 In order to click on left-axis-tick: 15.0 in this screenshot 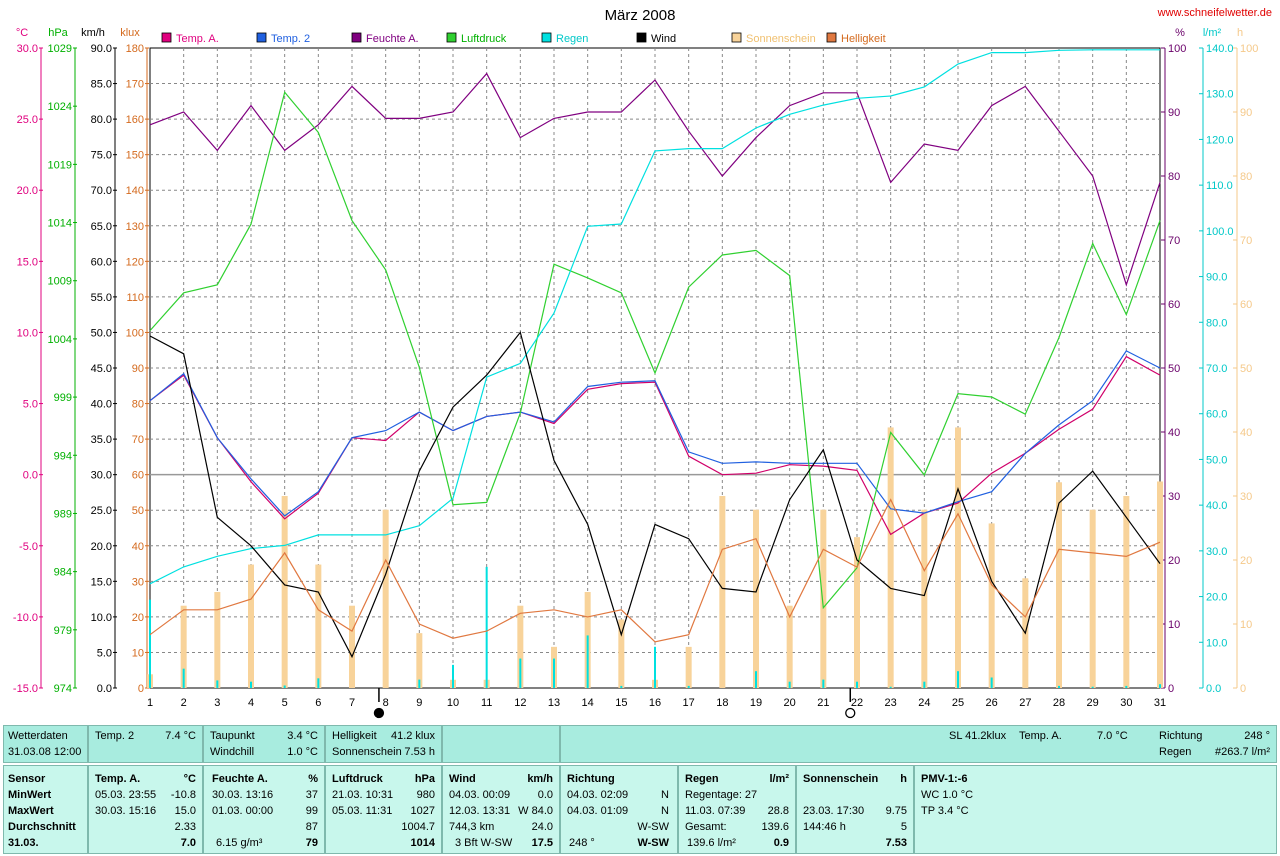, I will do `click(27, 262)`.